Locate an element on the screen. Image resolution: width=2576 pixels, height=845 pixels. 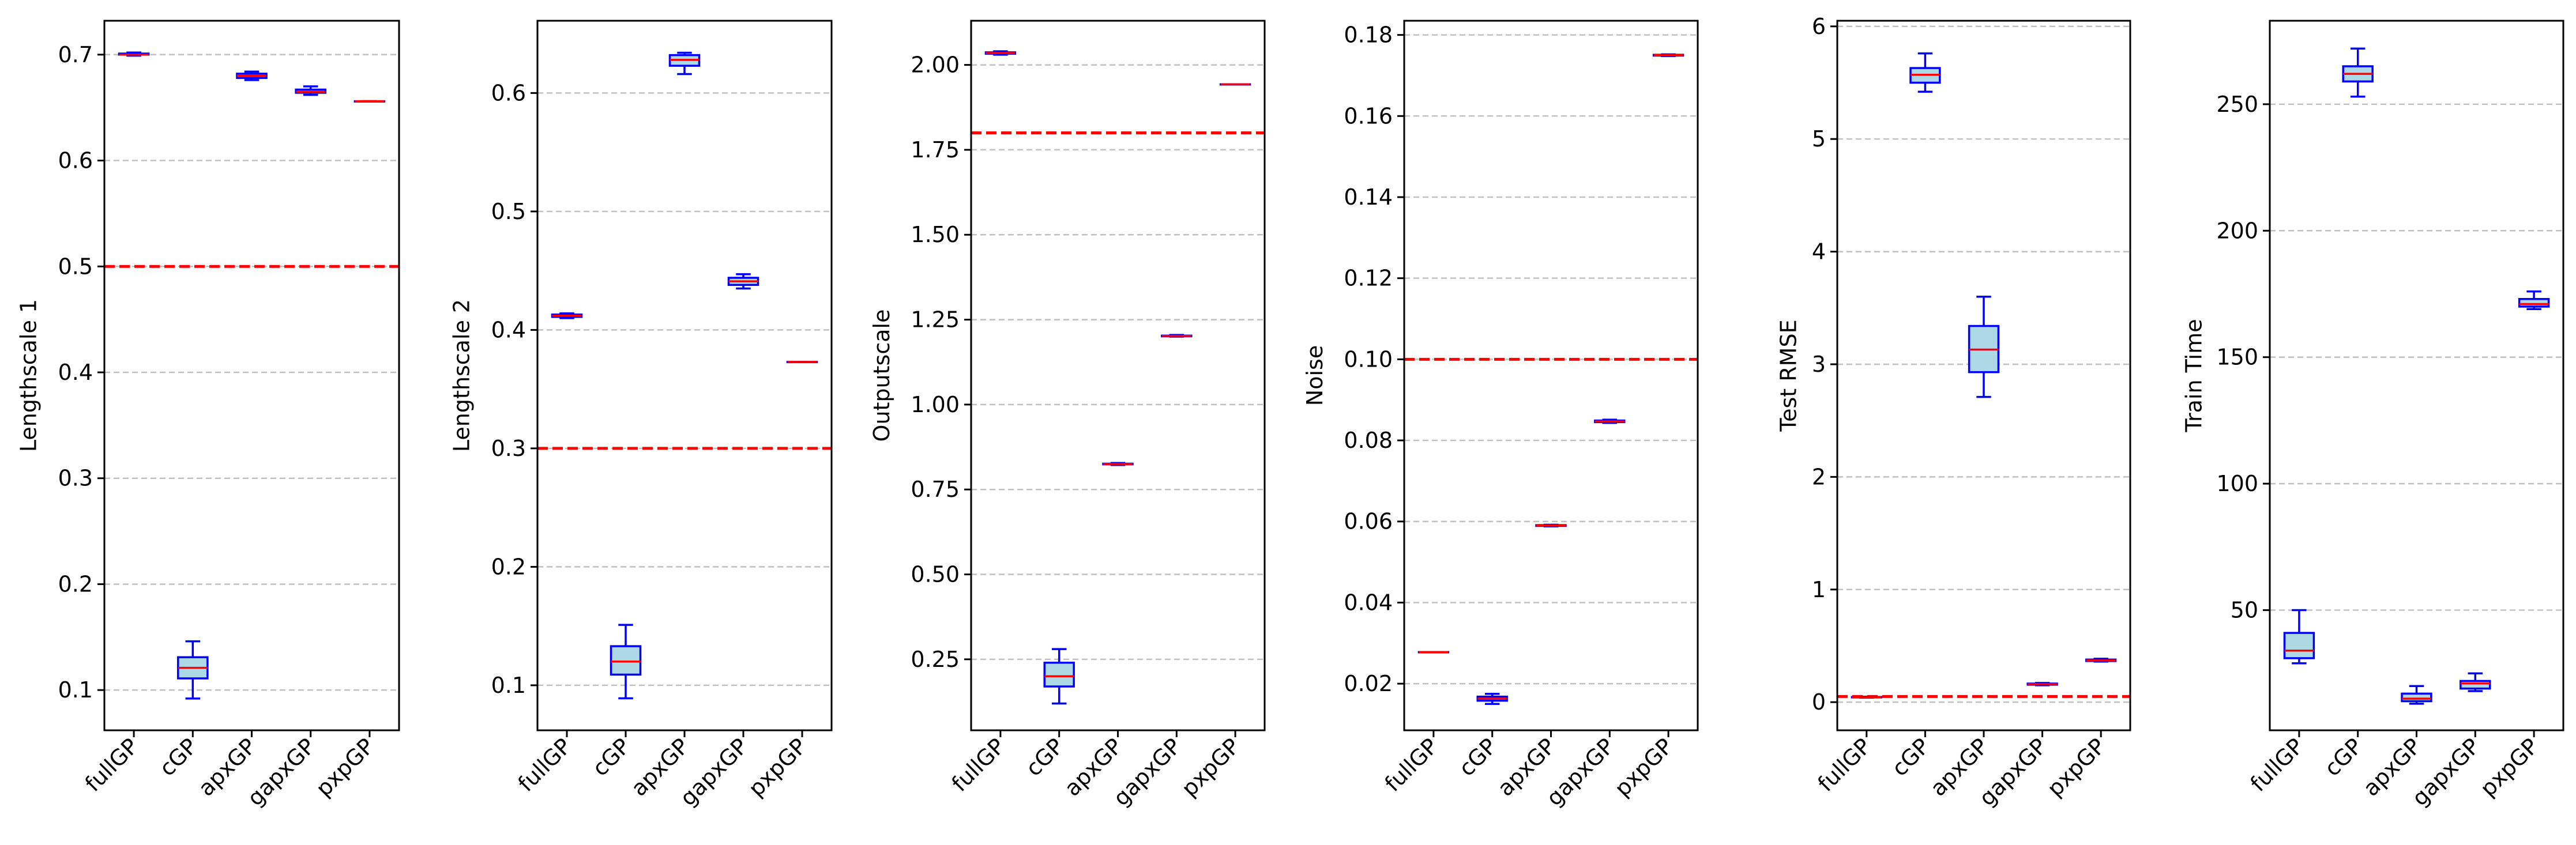
y-tick-label: 2.00 is located at coordinates (935, 65).